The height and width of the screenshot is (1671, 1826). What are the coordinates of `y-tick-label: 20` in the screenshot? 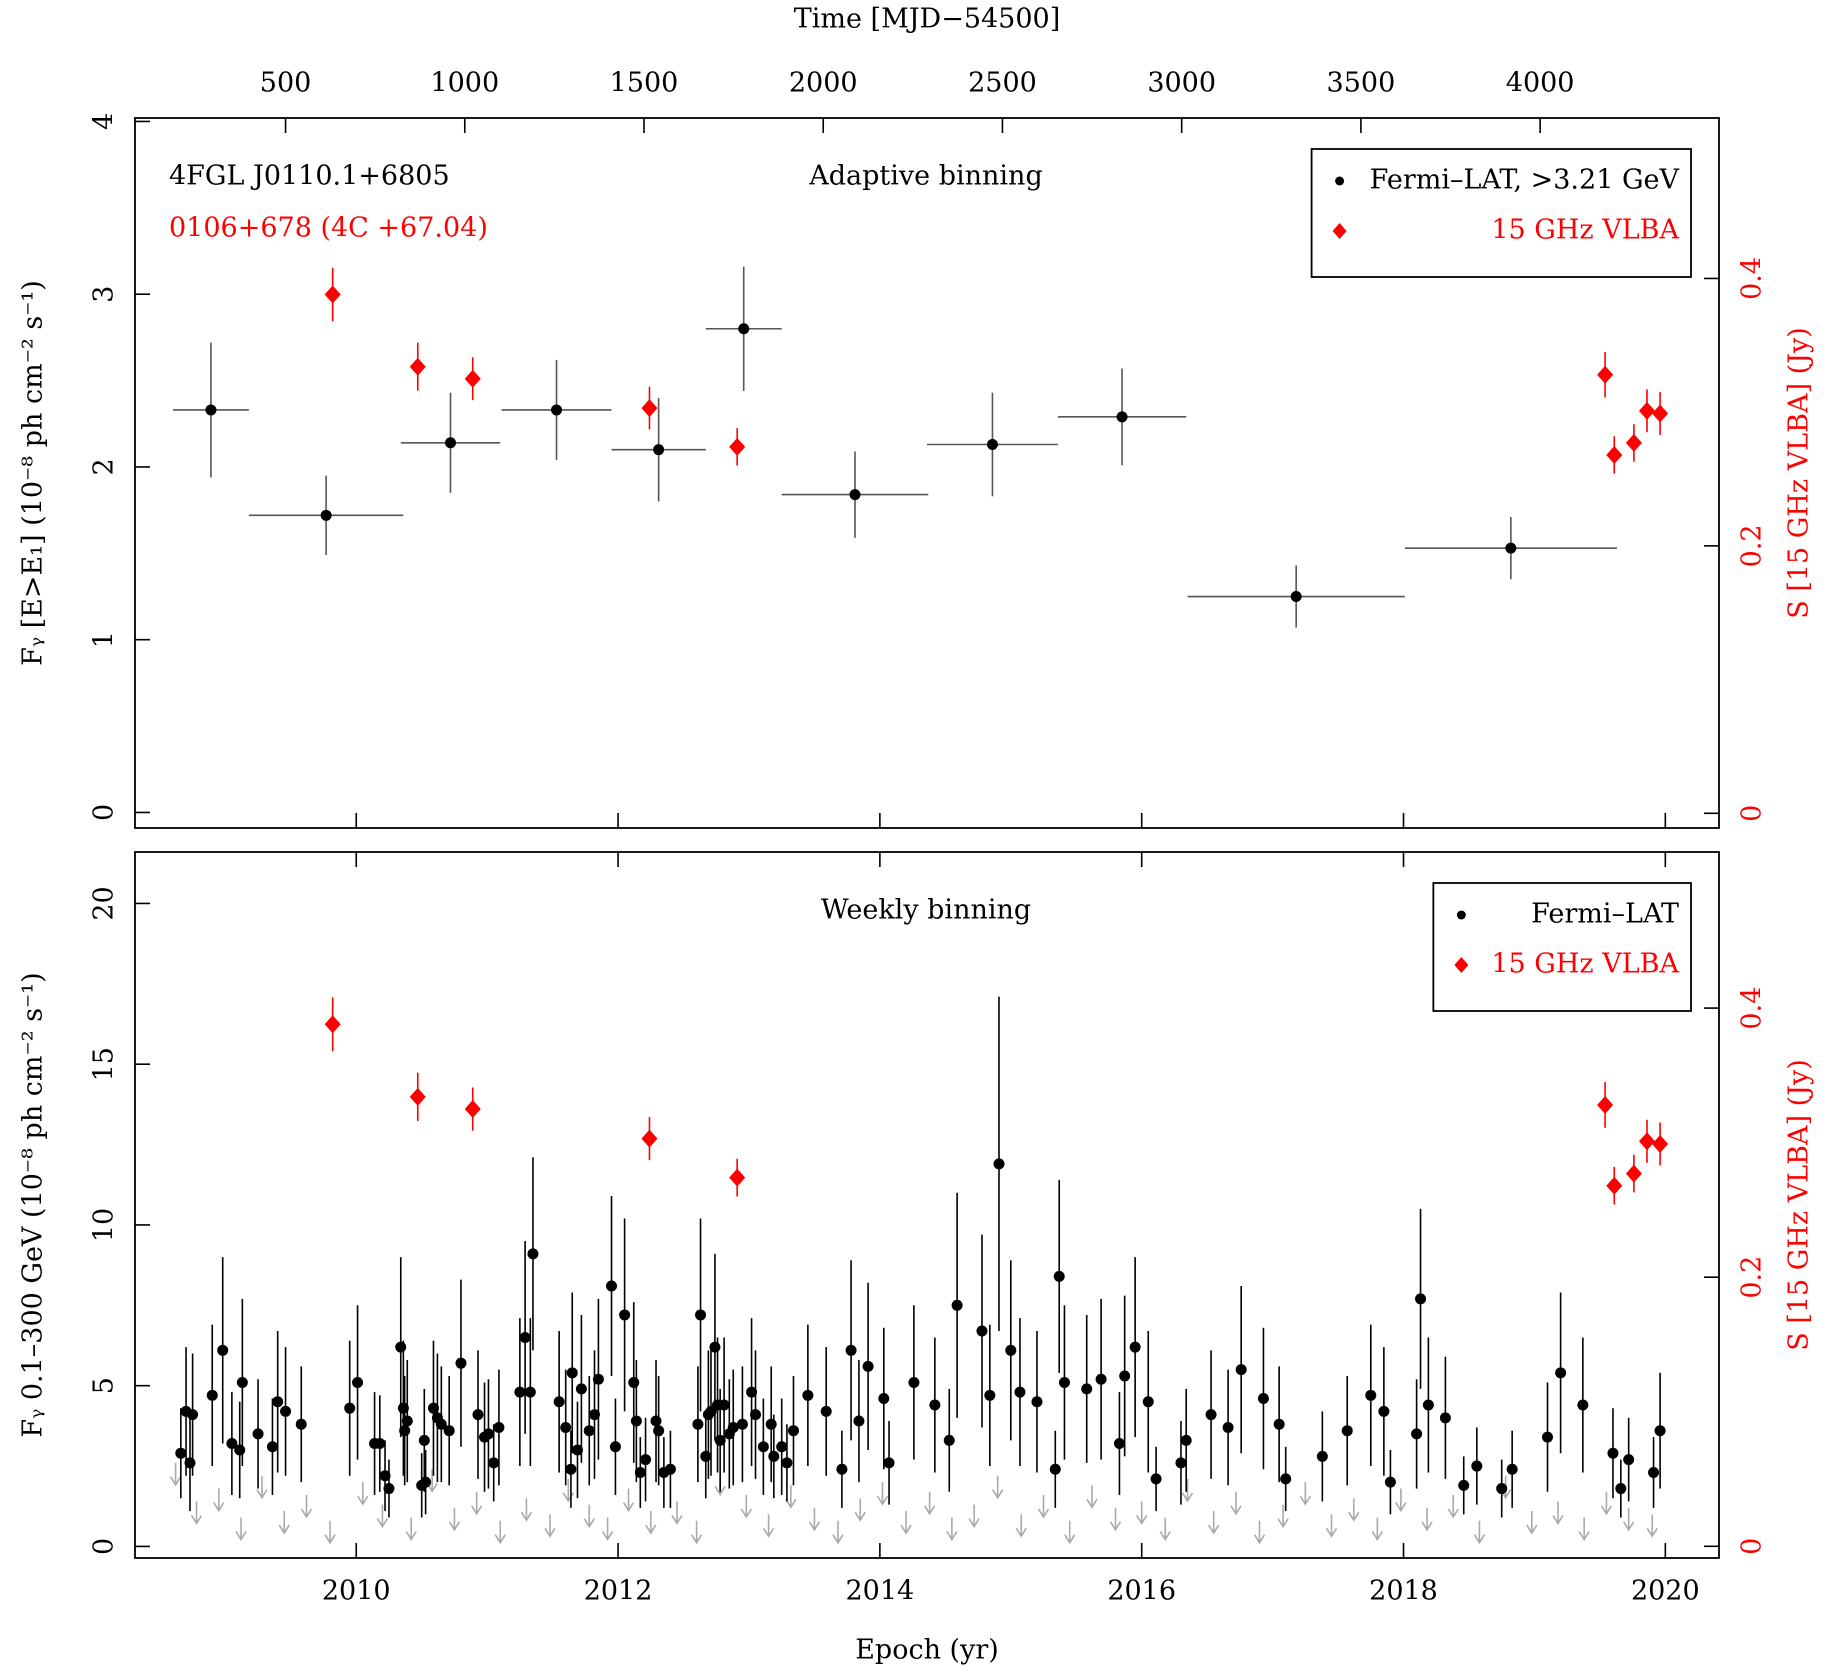 It's located at (104, 903).